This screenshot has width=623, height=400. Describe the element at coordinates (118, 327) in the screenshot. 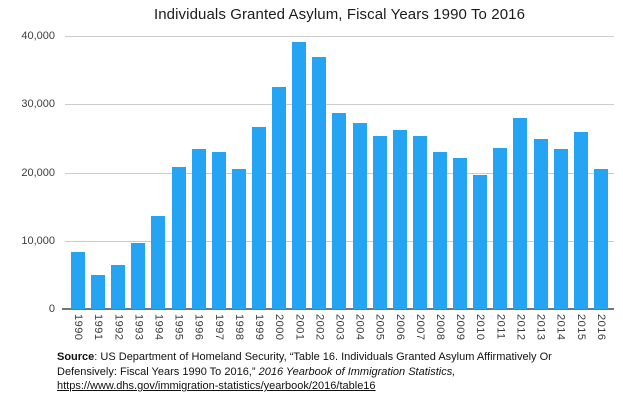

I see `x-tick-label-1992: 1992` at that location.